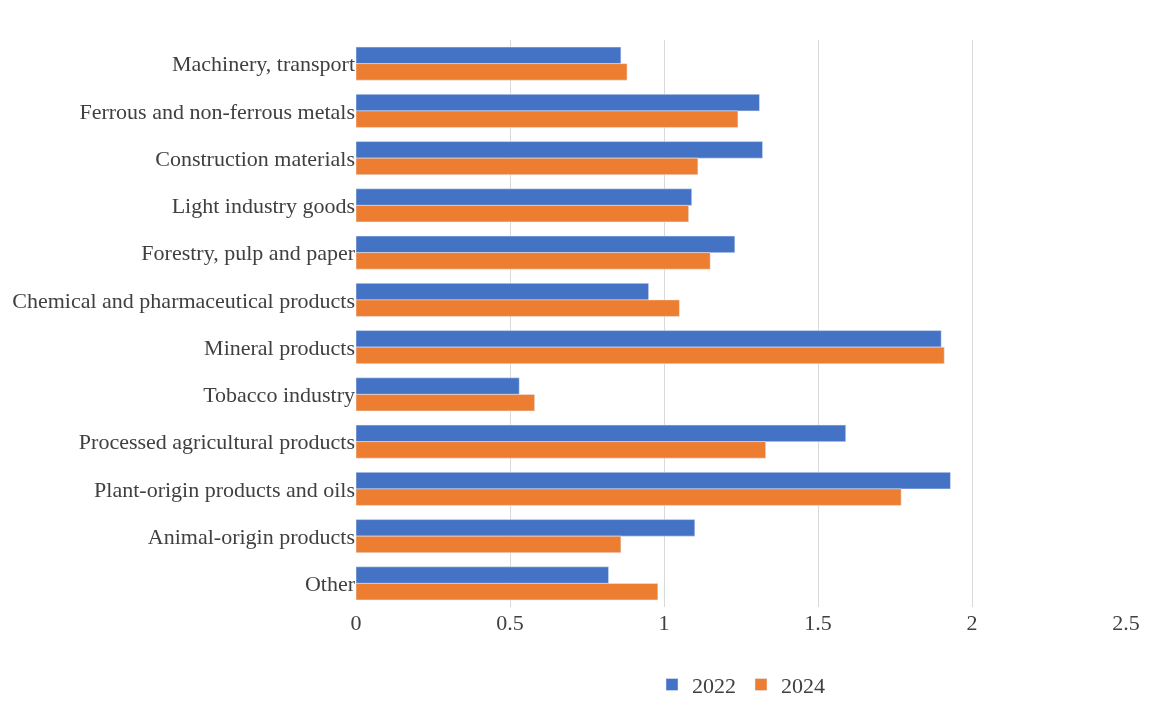  I want to click on y-tick-label: Mineral products, so click(279, 347).